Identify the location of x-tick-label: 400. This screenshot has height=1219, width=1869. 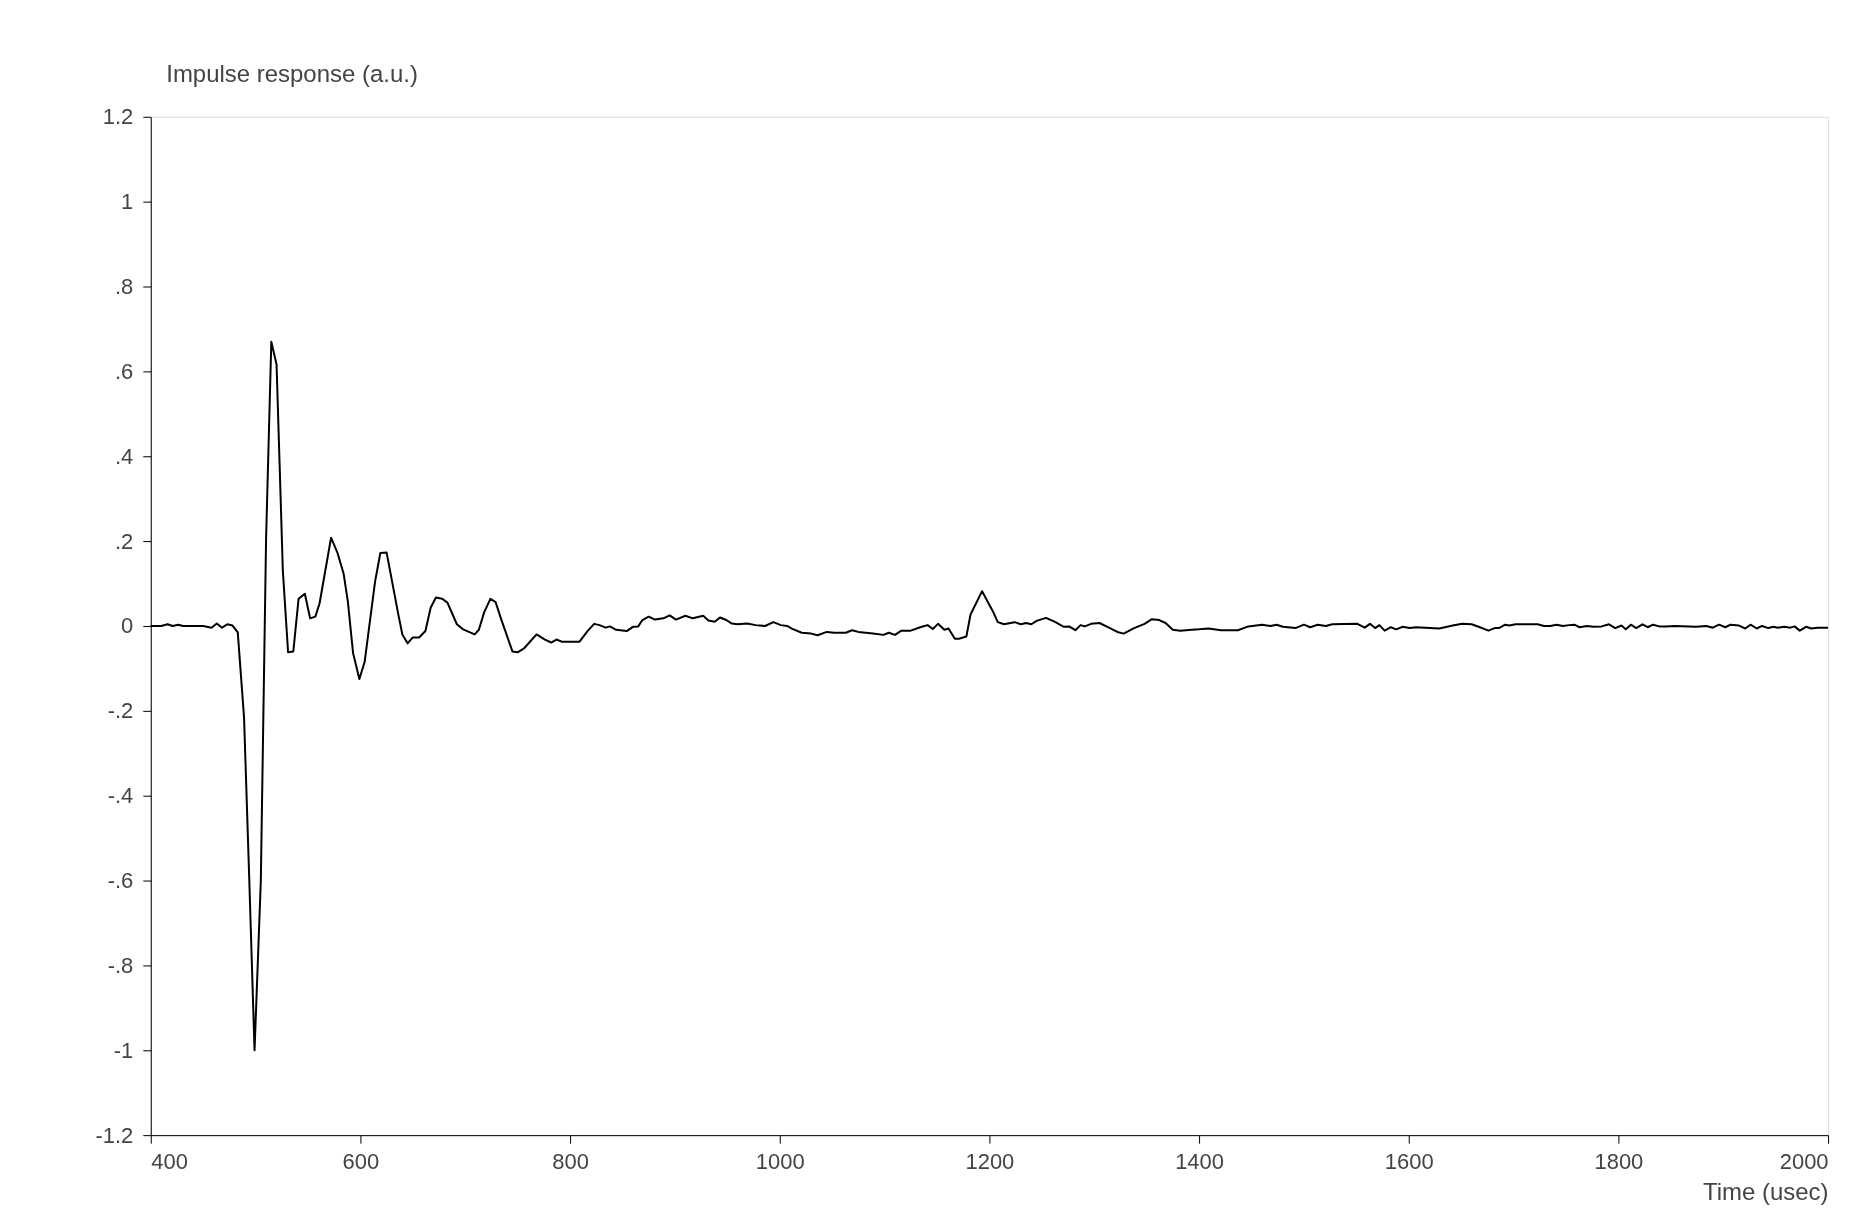
(169, 1161).